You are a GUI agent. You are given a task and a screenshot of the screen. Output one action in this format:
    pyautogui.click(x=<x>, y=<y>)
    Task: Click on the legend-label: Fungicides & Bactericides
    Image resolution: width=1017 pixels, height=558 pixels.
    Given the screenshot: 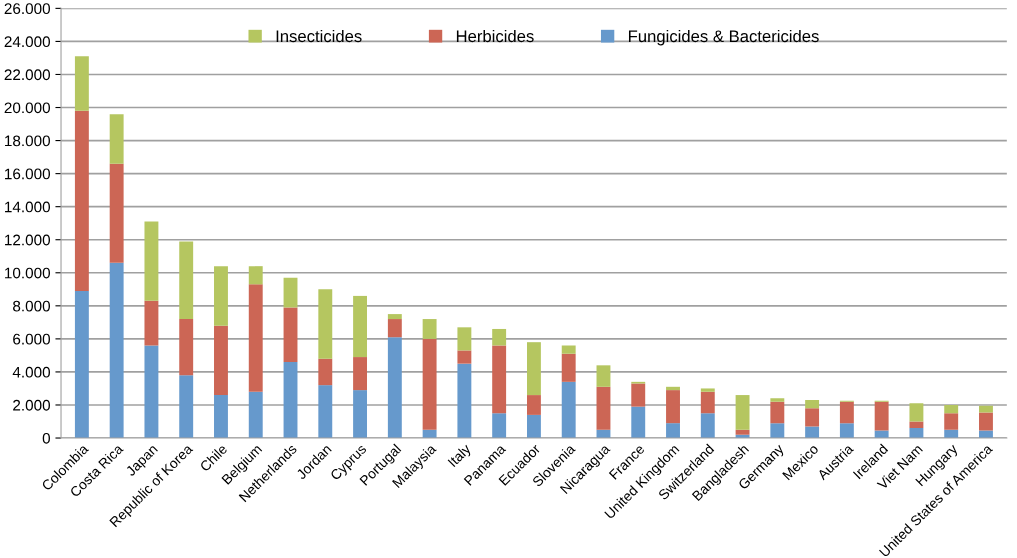 What is the action you would take?
    pyautogui.click(x=723, y=37)
    